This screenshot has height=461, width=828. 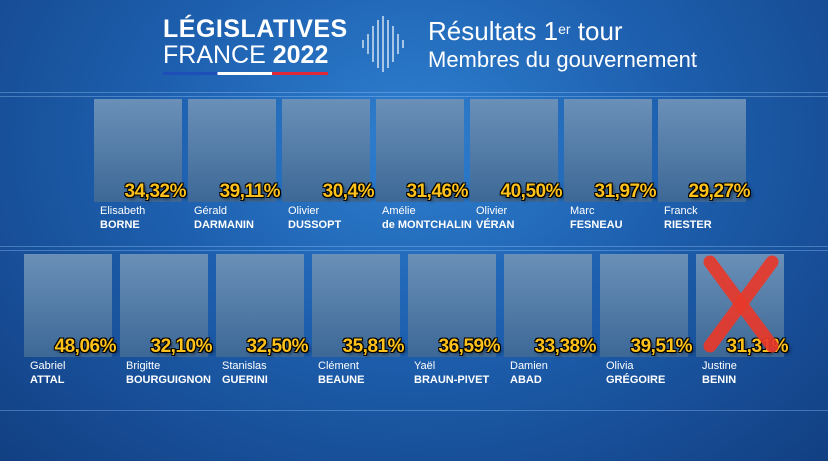 What do you see at coordinates (563, 59) in the screenshot?
I see `title-subtitle: Membres du gouvernement` at bounding box center [563, 59].